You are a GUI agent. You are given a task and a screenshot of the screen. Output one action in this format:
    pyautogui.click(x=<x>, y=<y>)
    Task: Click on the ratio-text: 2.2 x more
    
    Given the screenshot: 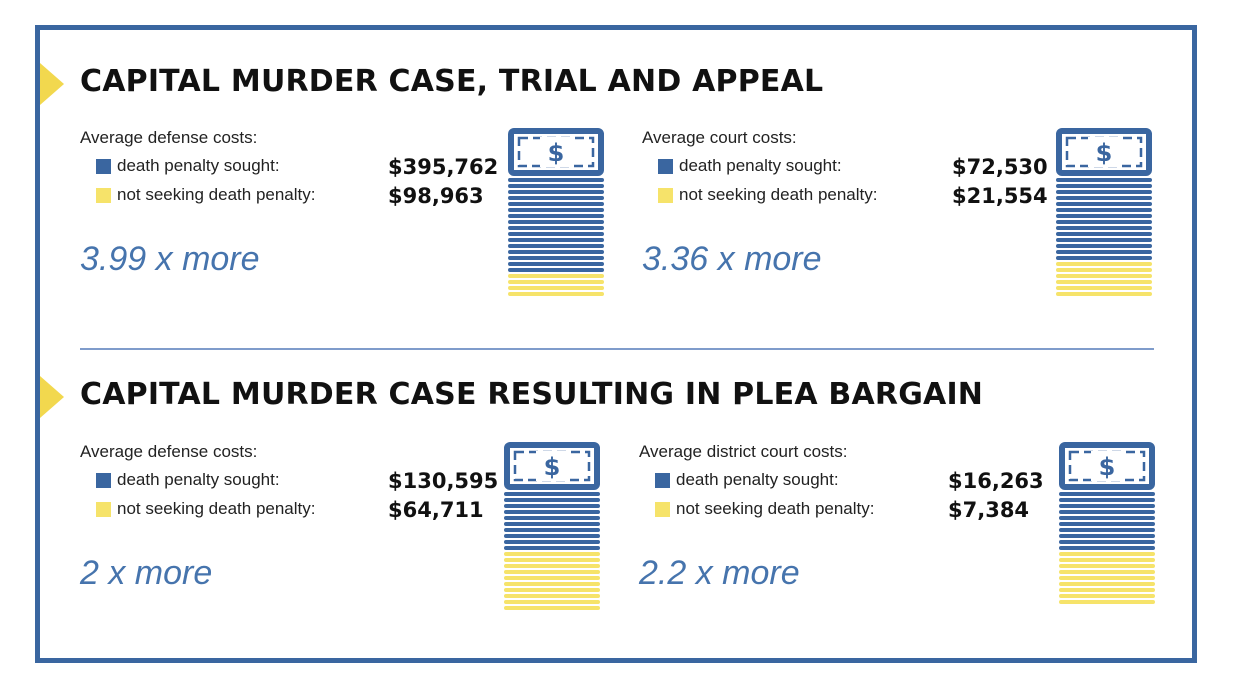 What is the action you would take?
    pyautogui.click(x=719, y=573)
    